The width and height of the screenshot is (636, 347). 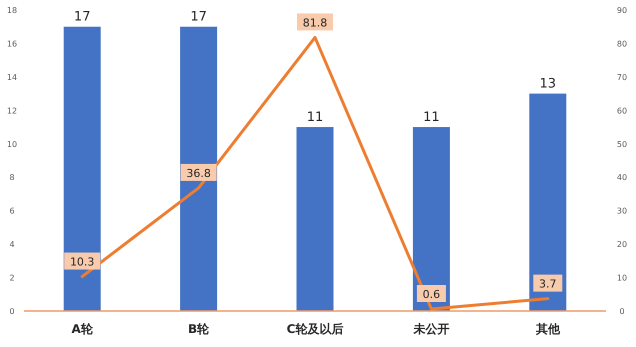 I want to click on y-tick-label: 6, so click(x=12, y=211).